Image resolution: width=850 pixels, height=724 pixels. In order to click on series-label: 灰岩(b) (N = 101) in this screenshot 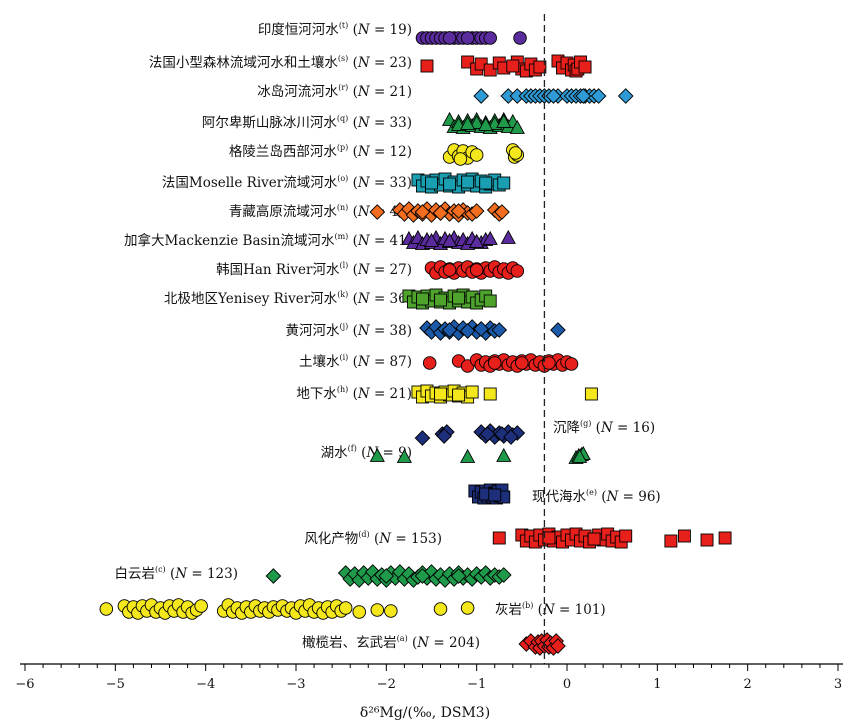, I will do `click(550, 609)`.